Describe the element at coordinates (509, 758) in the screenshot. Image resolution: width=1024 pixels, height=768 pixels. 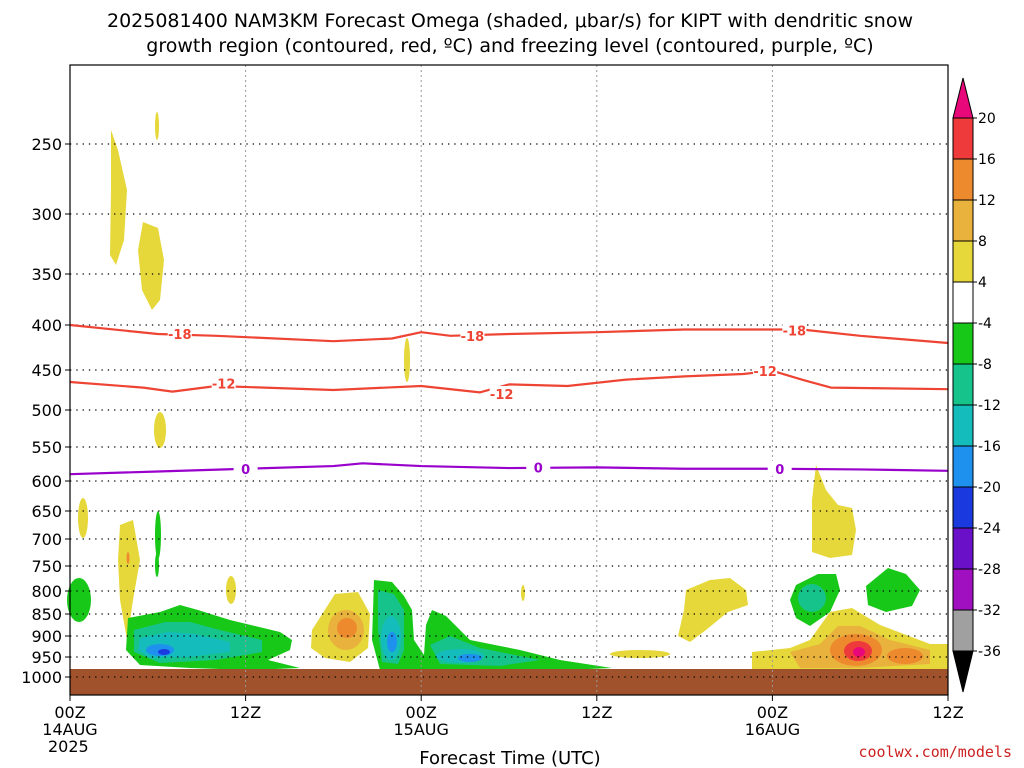
I see `x-axis-title: Forecast Time (UTC)` at that location.